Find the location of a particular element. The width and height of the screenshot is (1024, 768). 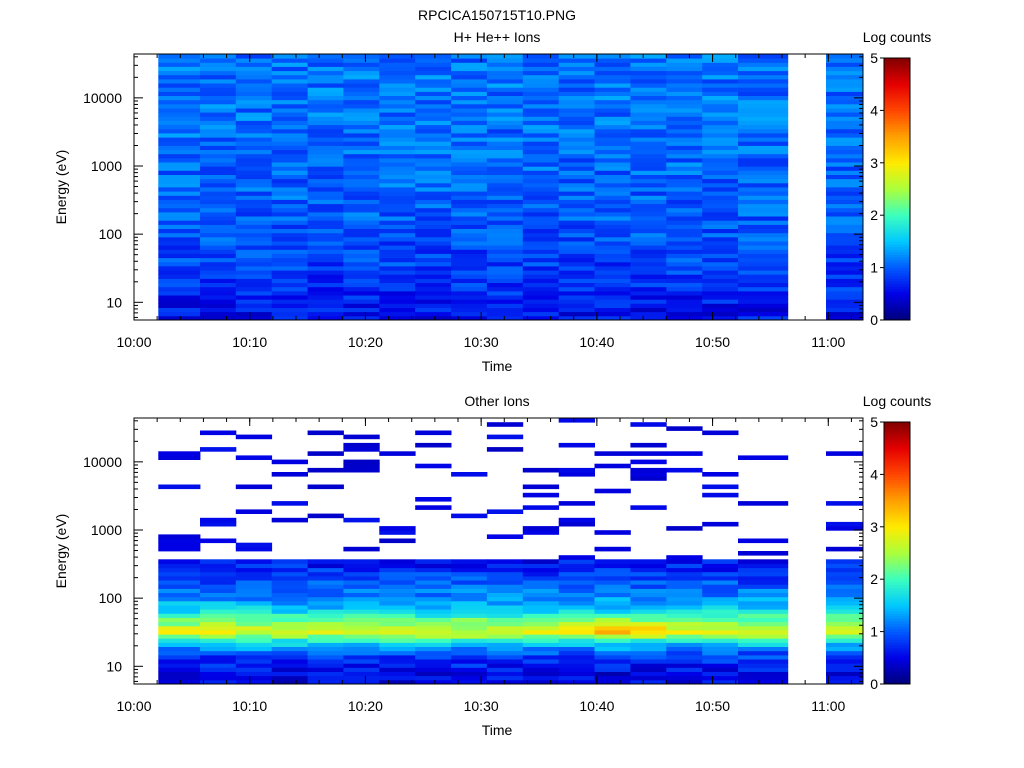

y-tick-label: 100 is located at coordinates (111, 598).